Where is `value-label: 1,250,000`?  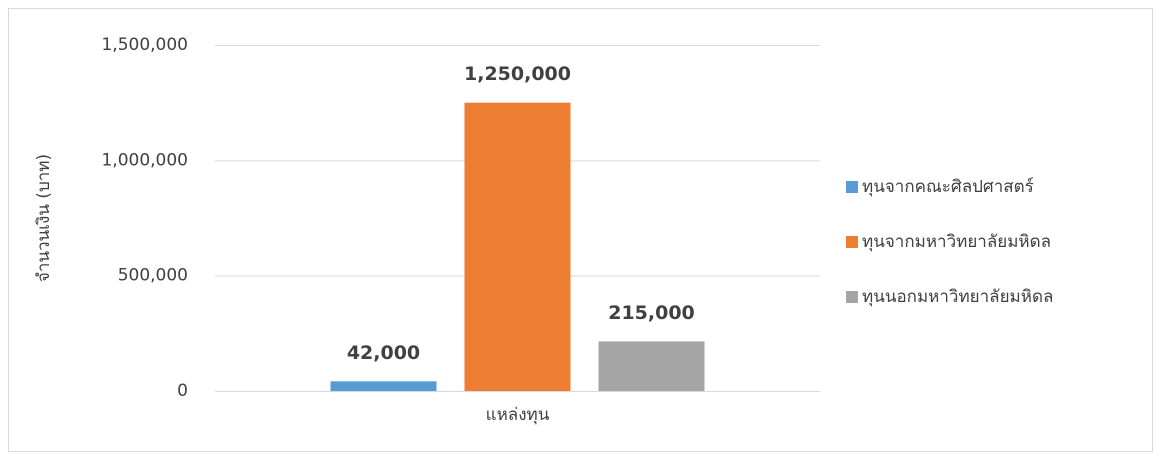 value-label: 1,250,000 is located at coordinates (517, 74).